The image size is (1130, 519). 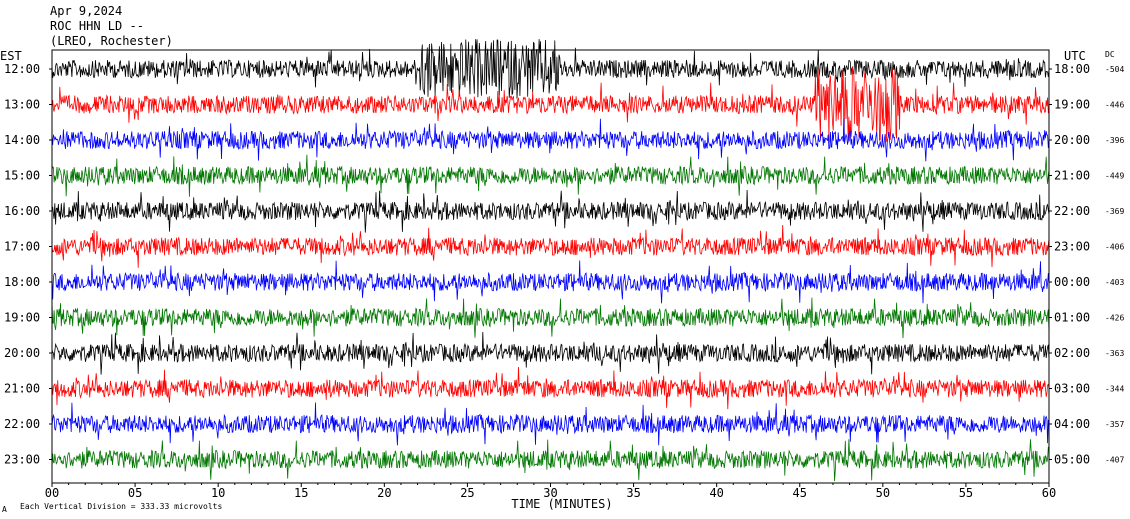 What do you see at coordinates (550, 353) in the screenshot?
I see `trace-2000` at bounding box center [550, 353].